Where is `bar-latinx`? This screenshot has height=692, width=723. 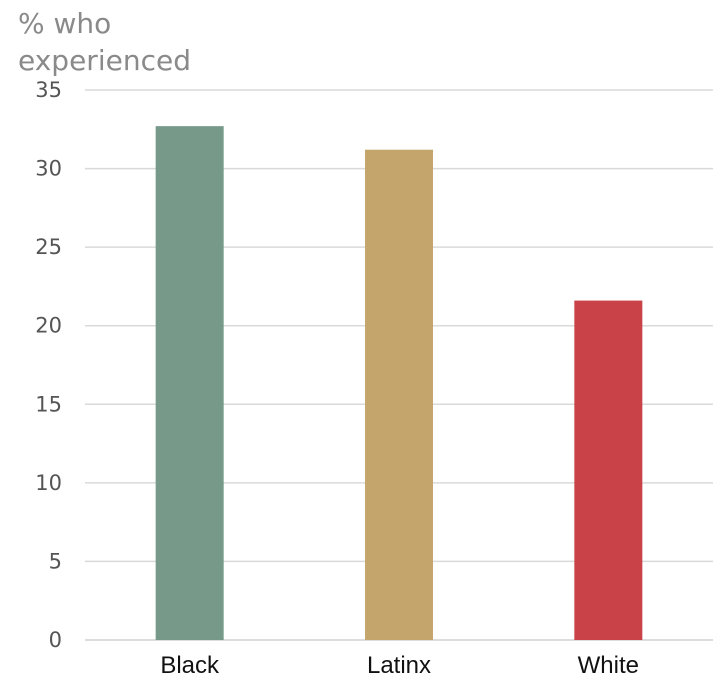 bar-latinx is located at coordinates (399, 394).